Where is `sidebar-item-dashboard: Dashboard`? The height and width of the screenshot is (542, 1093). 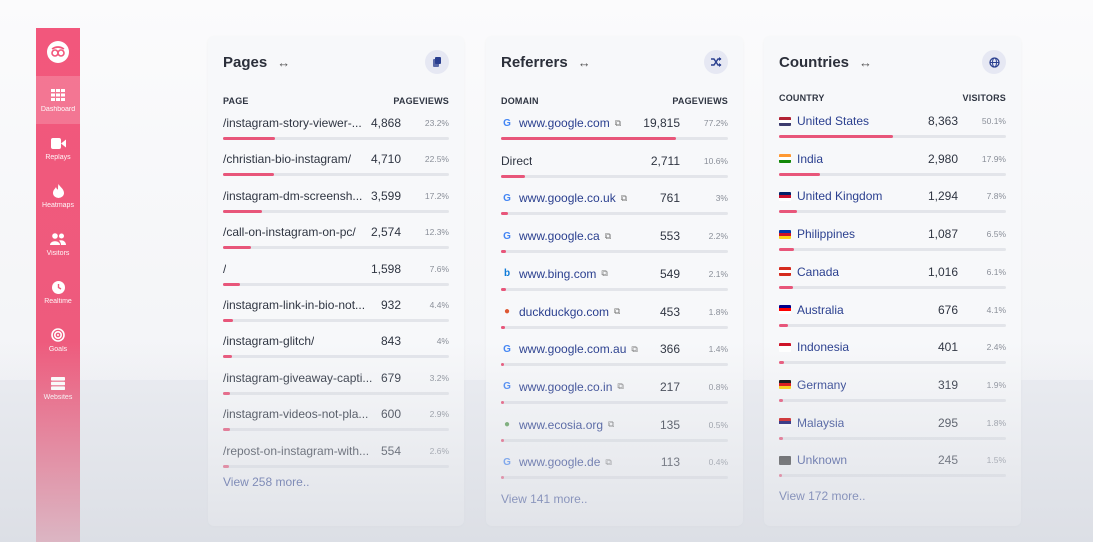 sidebar-item-dashboard: Dashboard is located at coordinates (58, 100).